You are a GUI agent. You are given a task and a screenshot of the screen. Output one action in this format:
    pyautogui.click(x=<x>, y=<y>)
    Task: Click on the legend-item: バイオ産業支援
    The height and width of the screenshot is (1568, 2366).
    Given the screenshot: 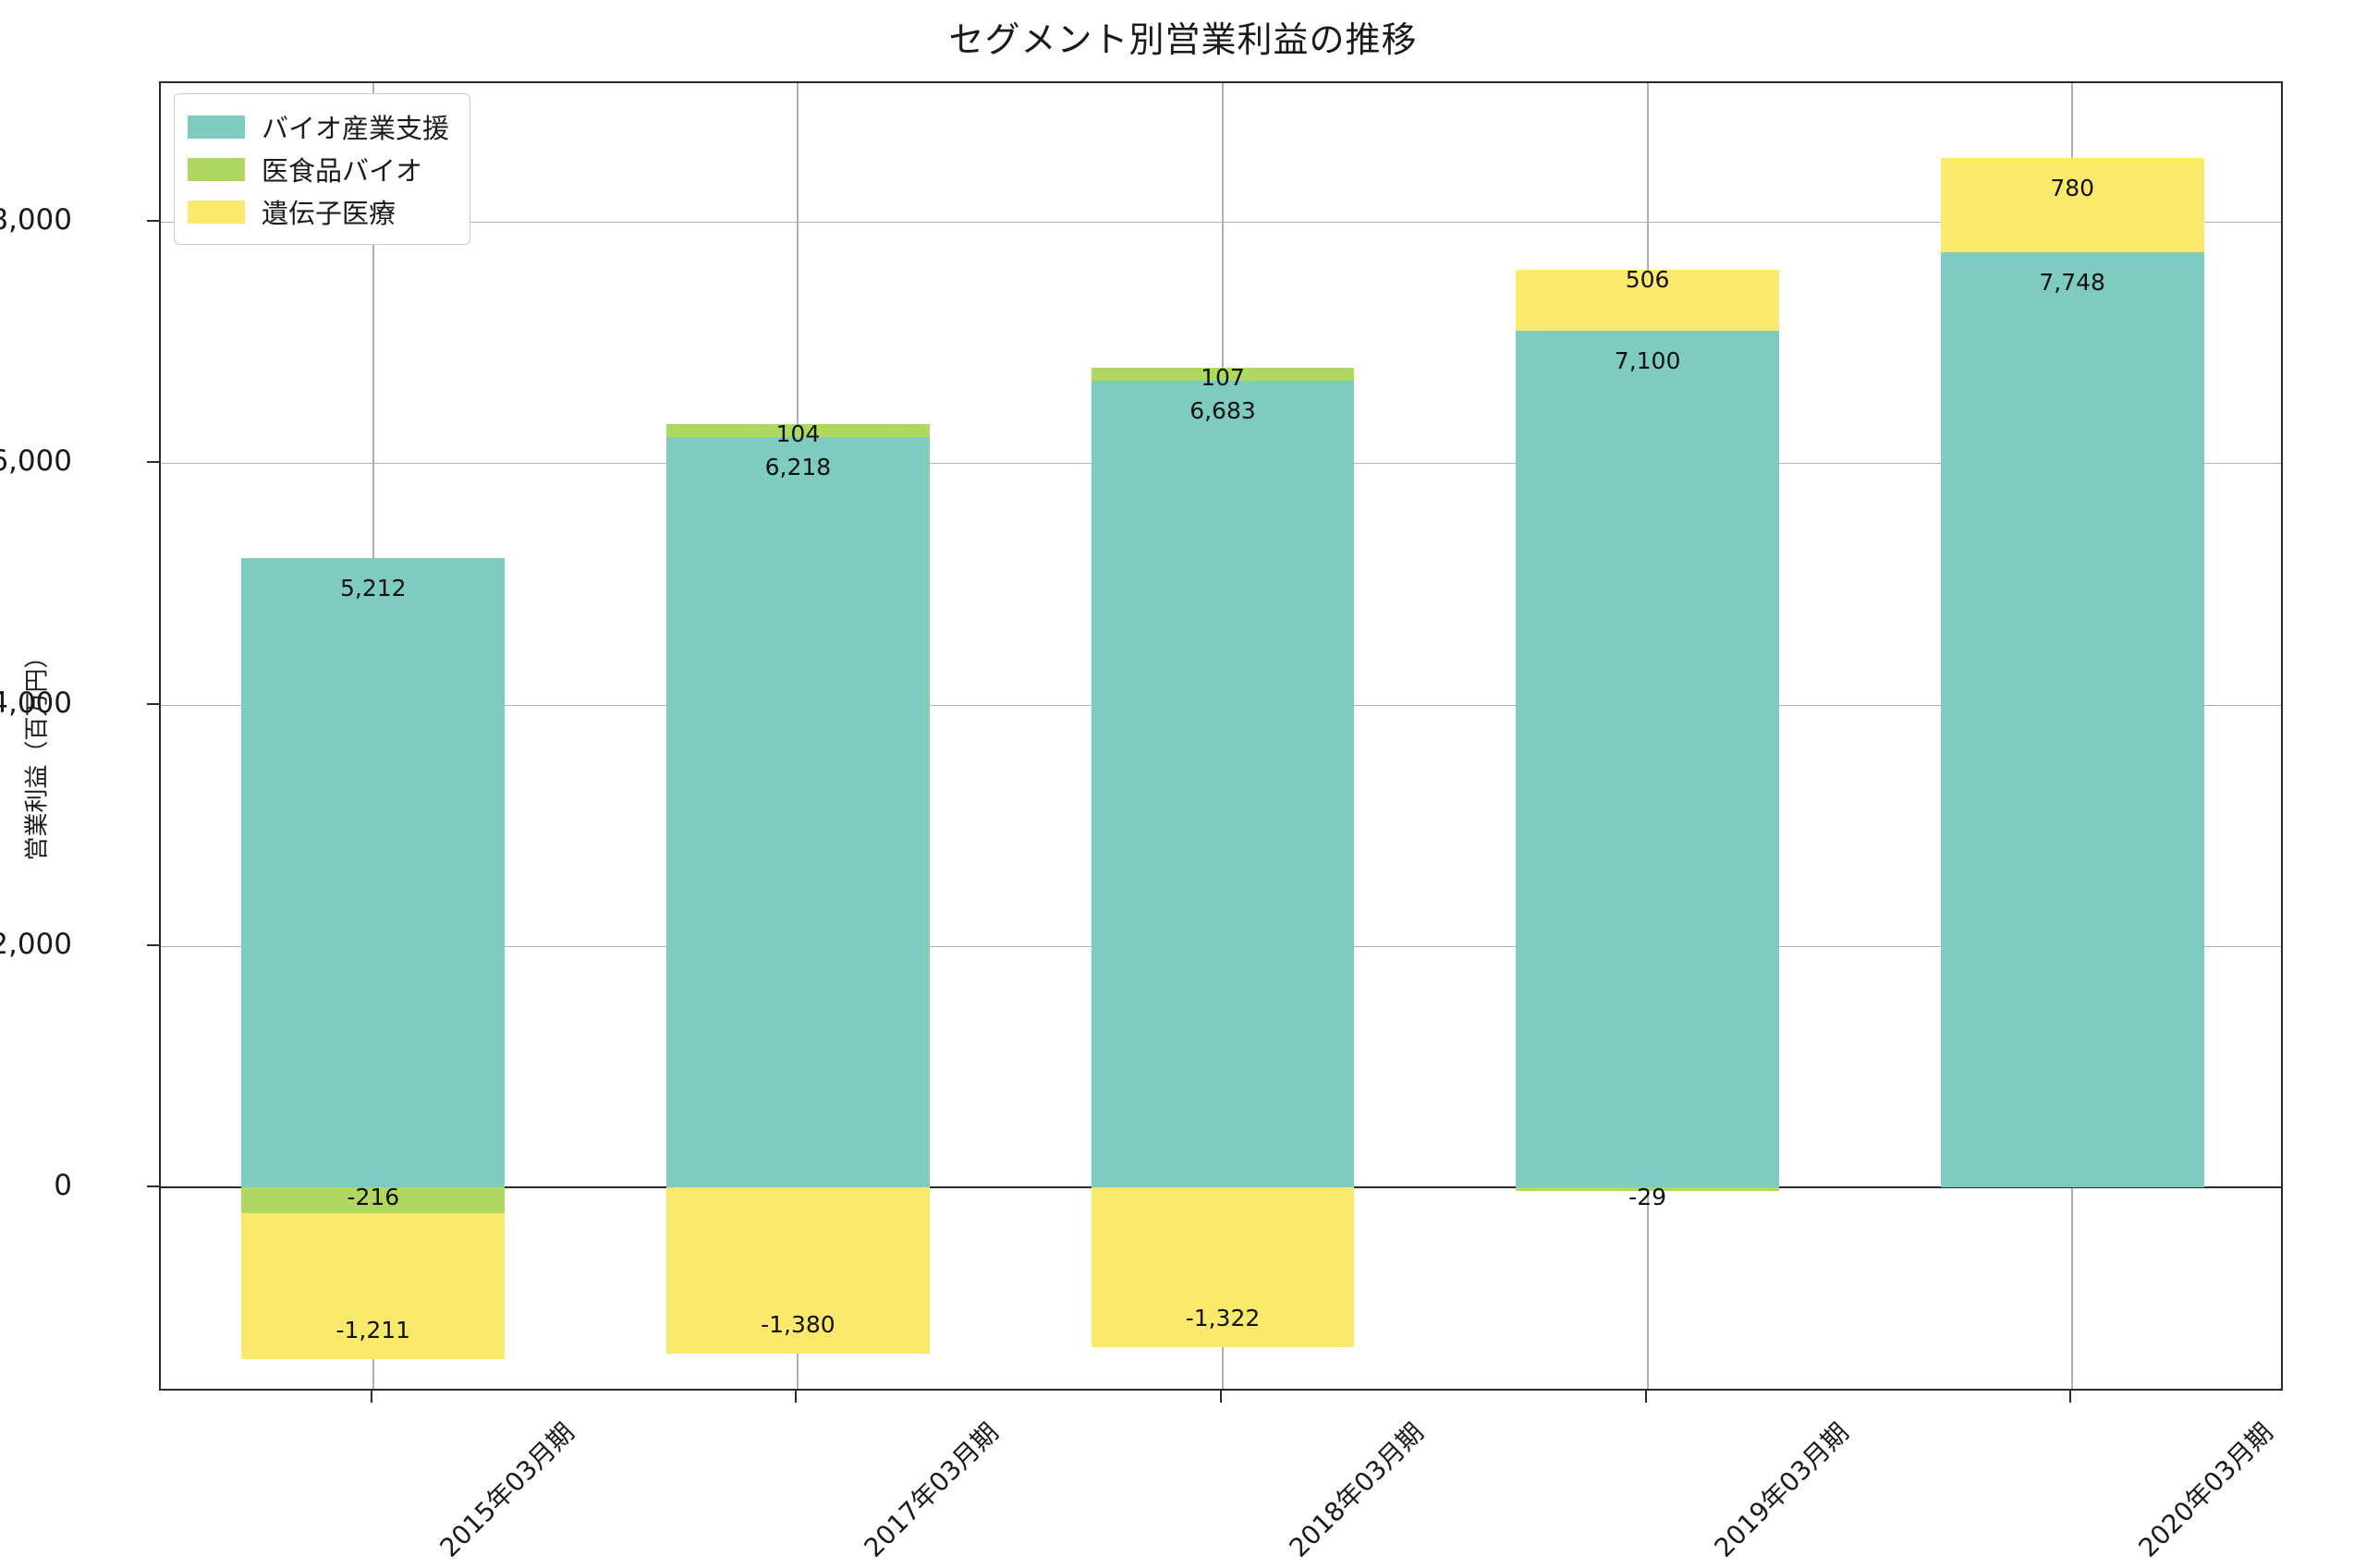 What is the action you would take?
    pyautogui.click(x=318, y=126)
    